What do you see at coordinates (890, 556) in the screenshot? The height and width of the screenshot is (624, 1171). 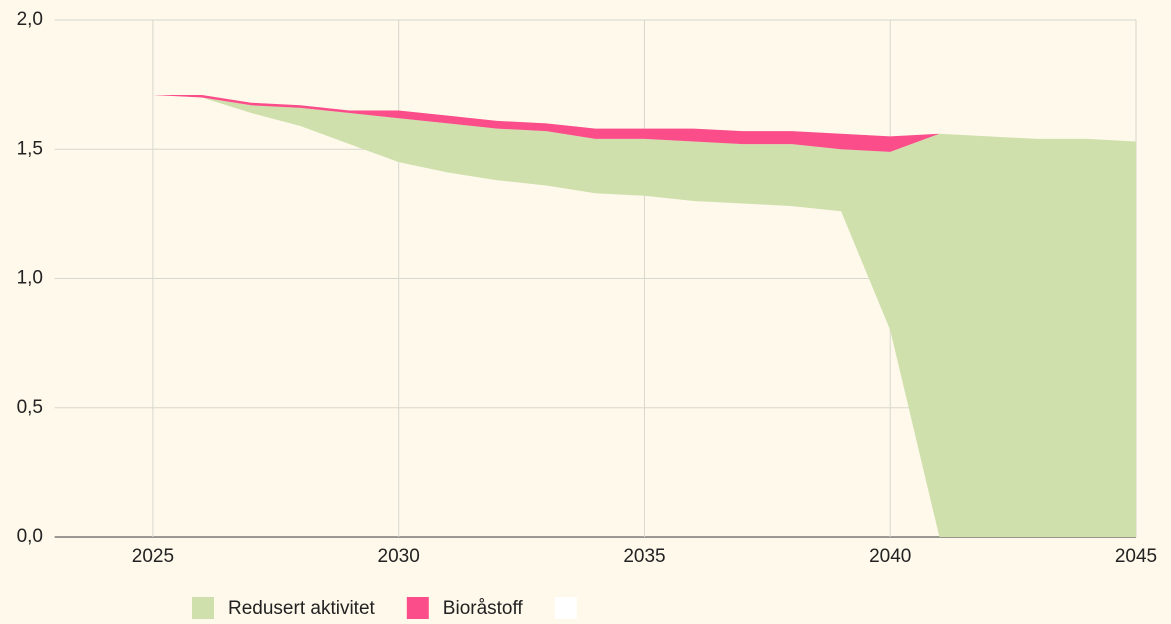 I see `x-tick-label: 2040` at bounding box center [890, 556].